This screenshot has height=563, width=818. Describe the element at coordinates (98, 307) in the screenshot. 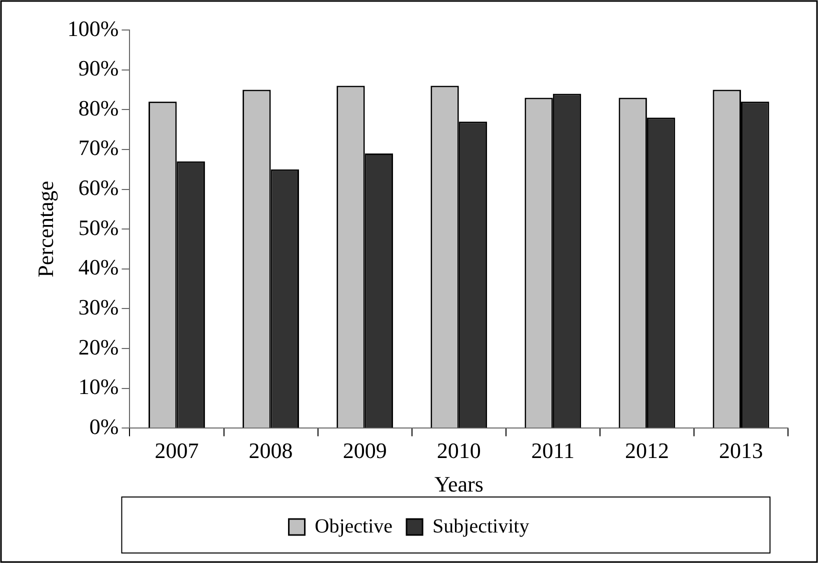

I see `y-tick-label: 30%` at that location.